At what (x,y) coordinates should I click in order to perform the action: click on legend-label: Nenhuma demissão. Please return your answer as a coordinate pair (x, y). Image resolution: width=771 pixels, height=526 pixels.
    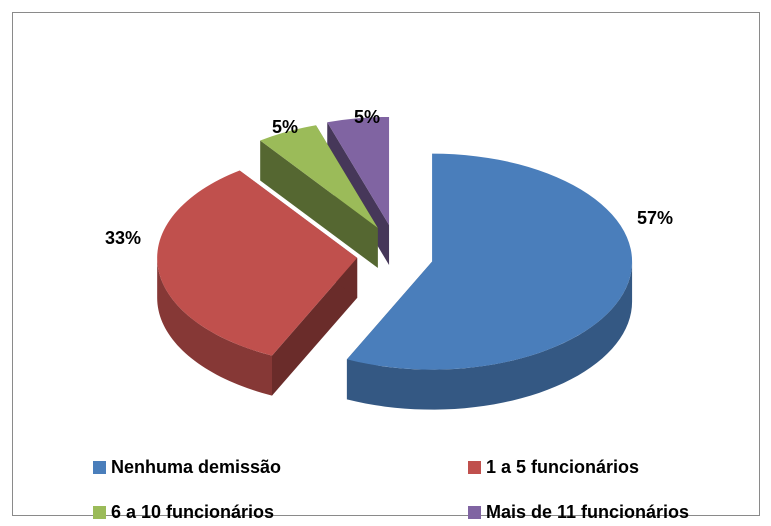
    Looking at the image, I should click on (196, 467).